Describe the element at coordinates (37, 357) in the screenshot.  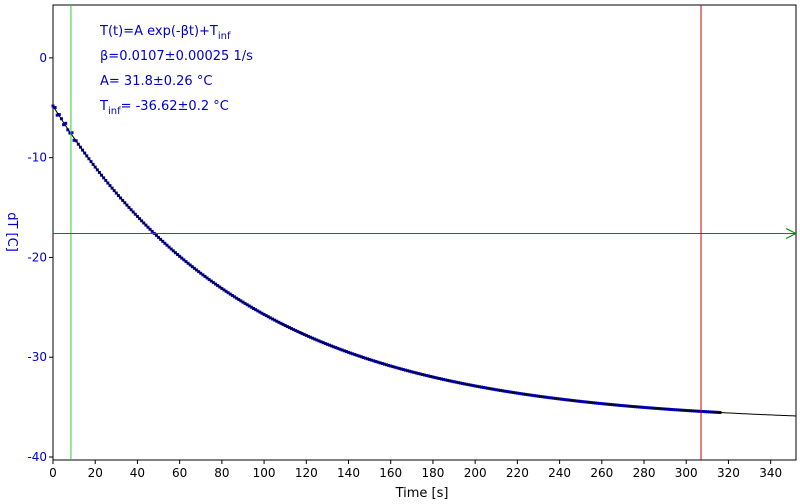
I see `y-tick-label: -30` at that location.